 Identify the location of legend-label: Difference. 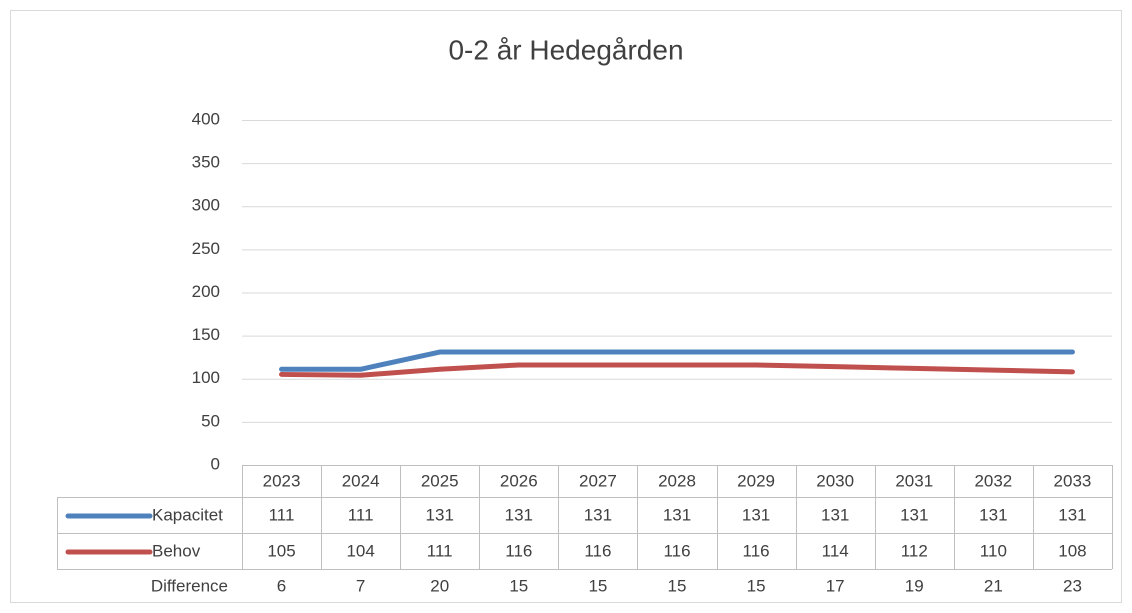
(189, 585).